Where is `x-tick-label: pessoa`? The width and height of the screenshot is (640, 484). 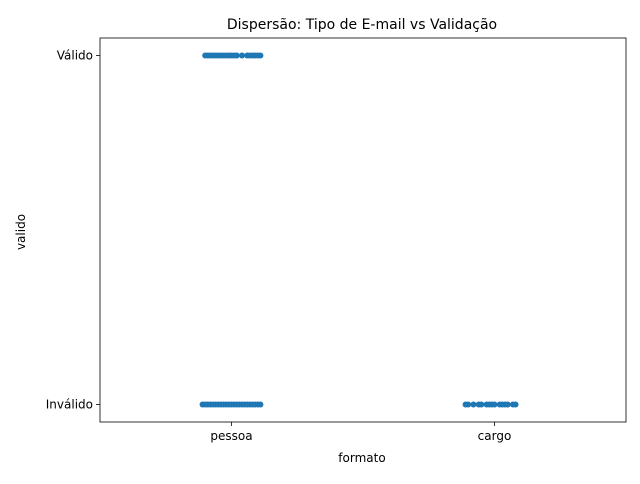 x-tick-label: pessoa is located at coordinates (231, 436).